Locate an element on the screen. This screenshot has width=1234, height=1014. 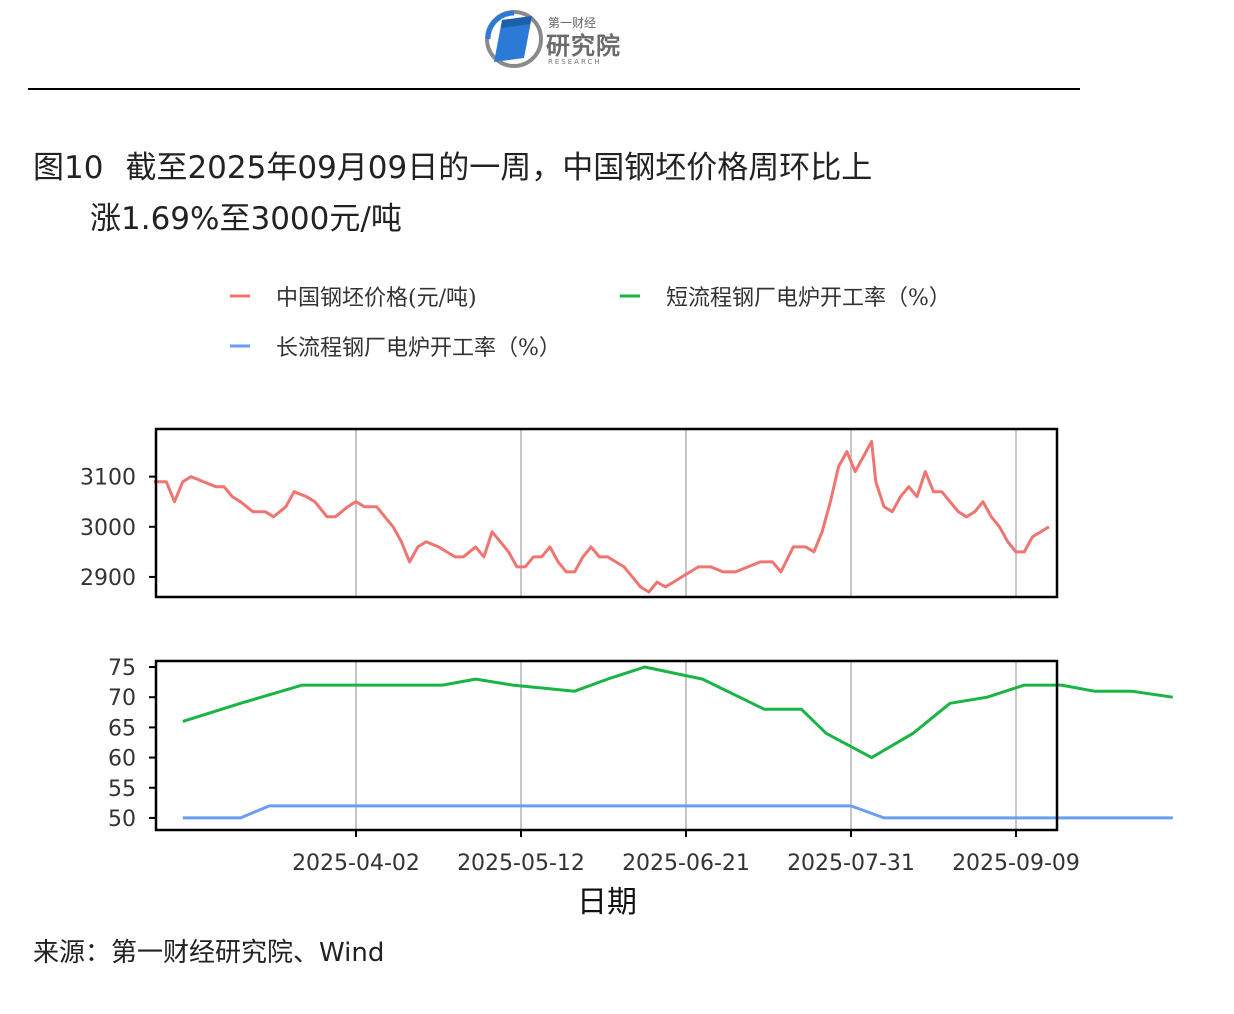
legend-label-2: 长流程钢厂电炉开工率（%） is located at coordinates (418, 348).